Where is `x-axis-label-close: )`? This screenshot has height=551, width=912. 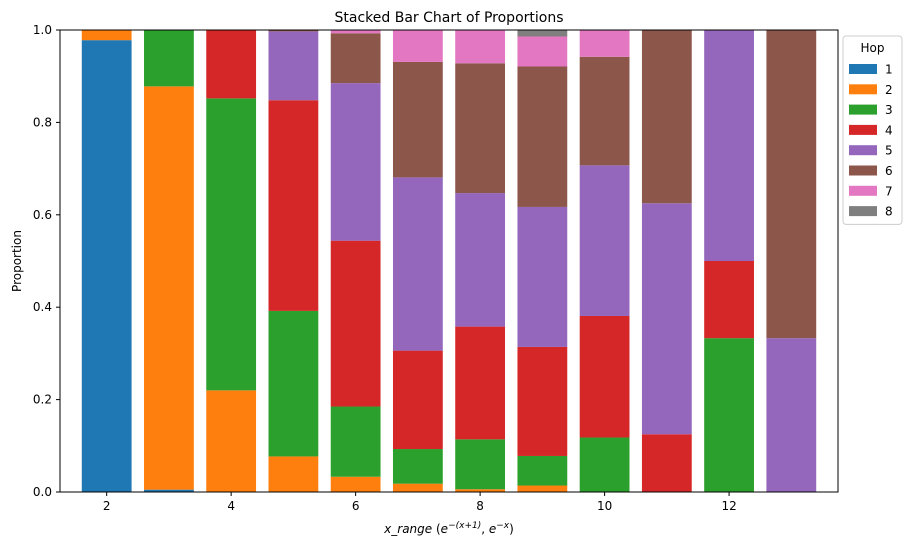 x-axis-label-close: ) is located at coordinates (511, 529).